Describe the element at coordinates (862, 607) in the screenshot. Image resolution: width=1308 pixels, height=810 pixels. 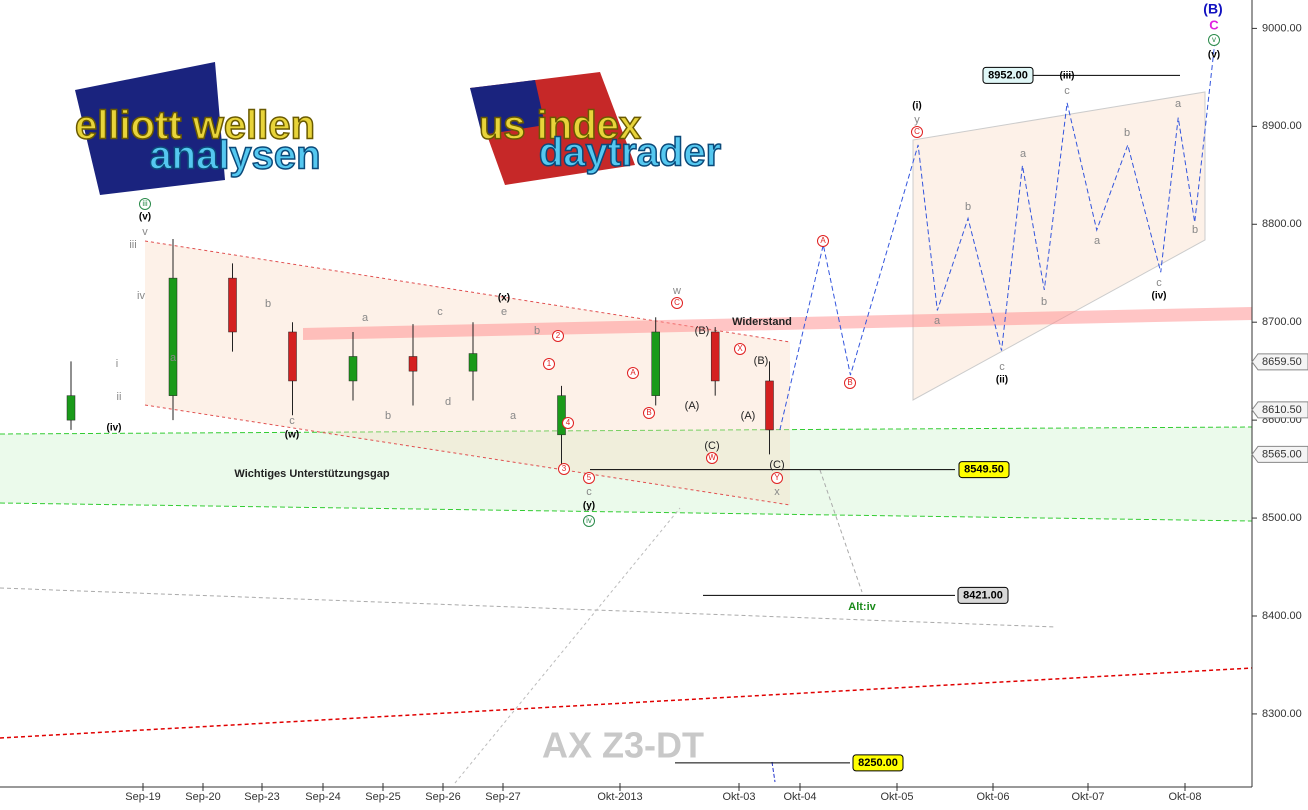
I see `wave-label: Alt:iv` at that location.